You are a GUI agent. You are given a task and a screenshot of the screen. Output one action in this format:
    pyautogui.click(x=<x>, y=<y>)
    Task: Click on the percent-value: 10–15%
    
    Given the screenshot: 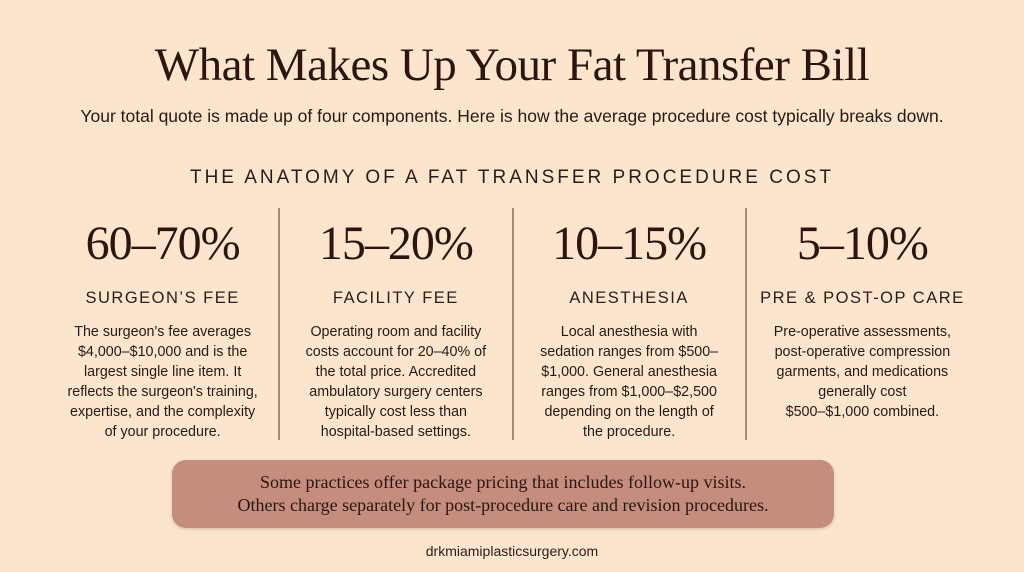 What is the action you would take?
    pyautogui.click(x=629, y=243)
    